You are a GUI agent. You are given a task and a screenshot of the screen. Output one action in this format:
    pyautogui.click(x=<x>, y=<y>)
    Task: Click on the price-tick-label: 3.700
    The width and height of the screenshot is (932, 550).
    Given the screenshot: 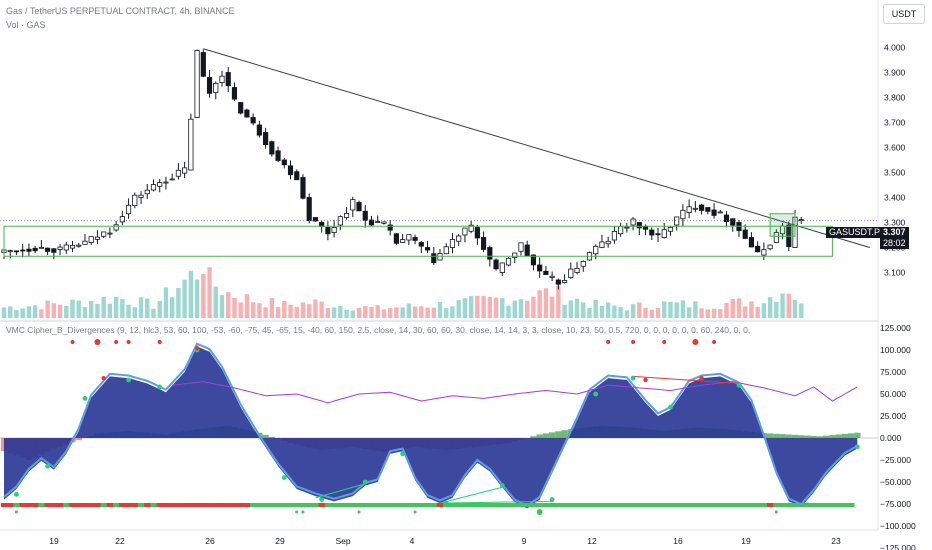 What is the action you would take?
    pyautogui.click(x=895, y=123)
    